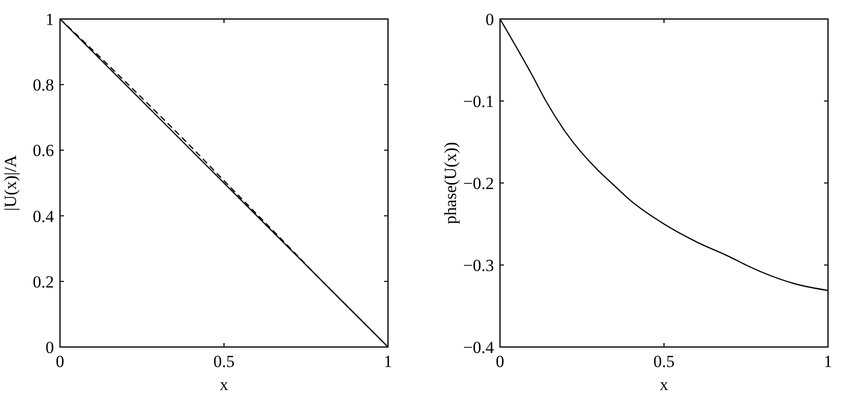 Image resolution: width=844 pixels, height=411 pixels. Describe the element at coordinates (10, 182) in the screenshot. I see `y-axis-title: |U(x)|/A` at that location.